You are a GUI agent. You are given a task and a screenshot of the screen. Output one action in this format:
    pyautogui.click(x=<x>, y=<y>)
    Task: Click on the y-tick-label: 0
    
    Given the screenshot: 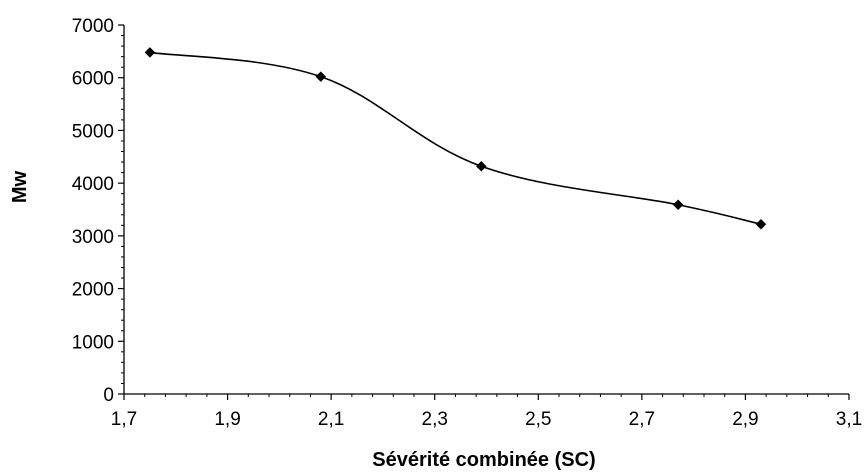 What is the action you would take?
    pyautogui.click(x=108, y=395)
    